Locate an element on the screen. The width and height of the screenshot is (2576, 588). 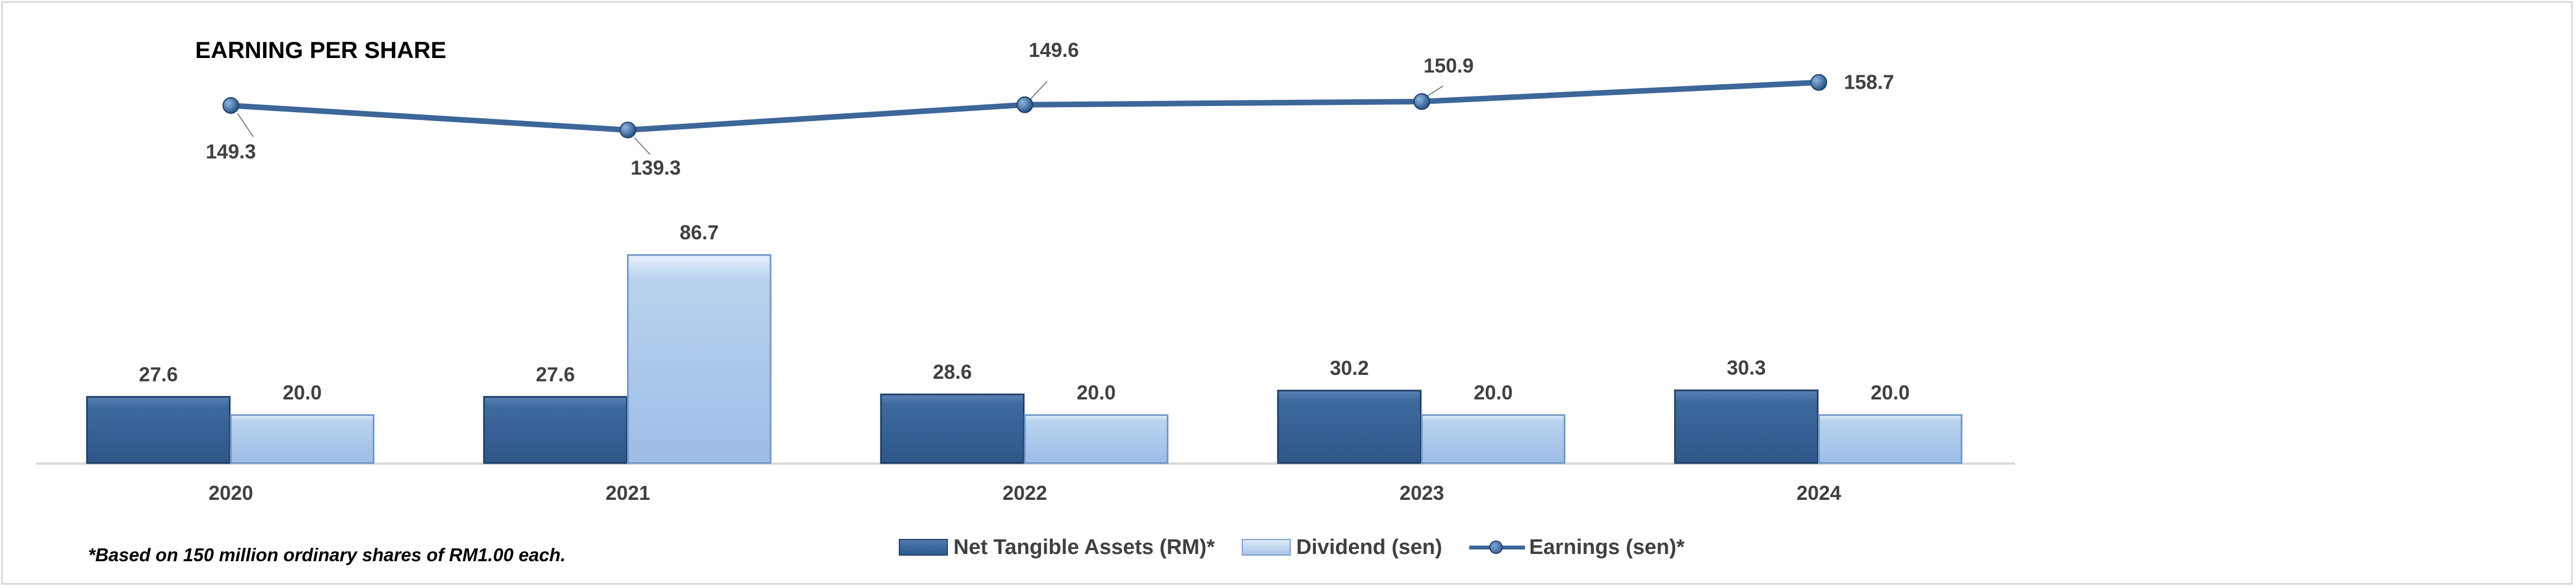
label-dividend-2021: 86.7 is located at coordinates (699, 232).